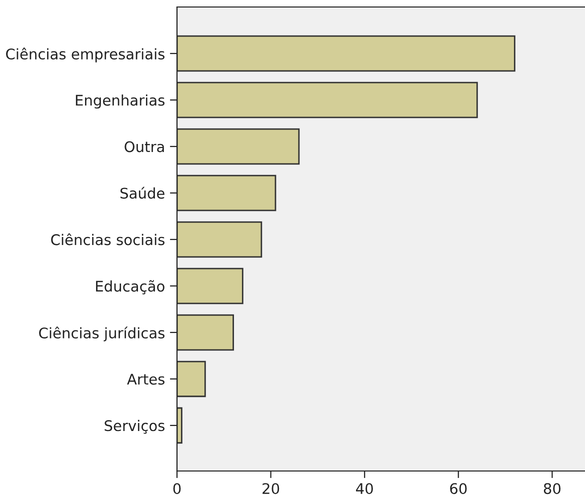 The width and height of the screenshot is (585, 497). Describe the element at coordinates (458, 488) in the screenshot. I see `x-tick-label: 60` at that location.